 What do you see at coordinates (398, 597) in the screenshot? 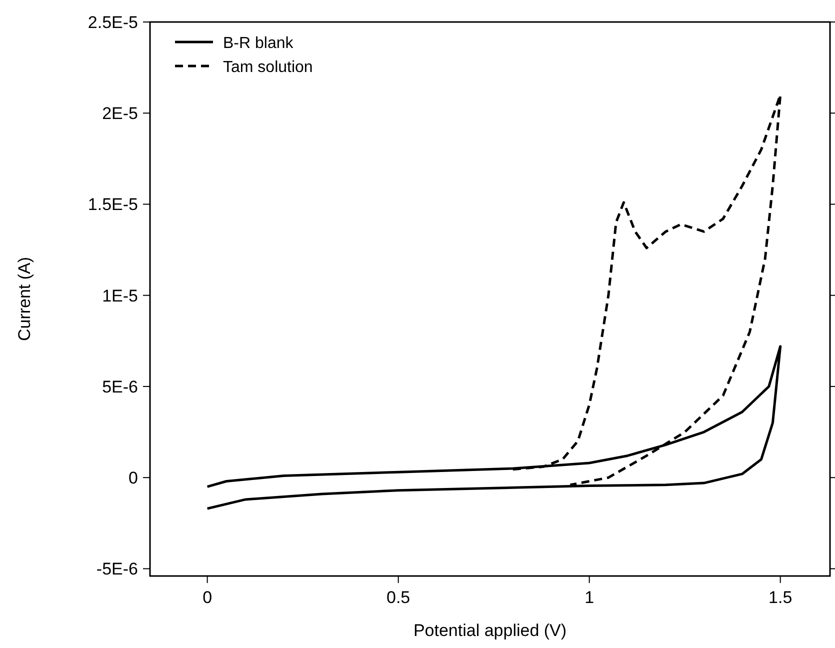
I see `x-tick-label: 0.5` at bounding box center [398, 597].